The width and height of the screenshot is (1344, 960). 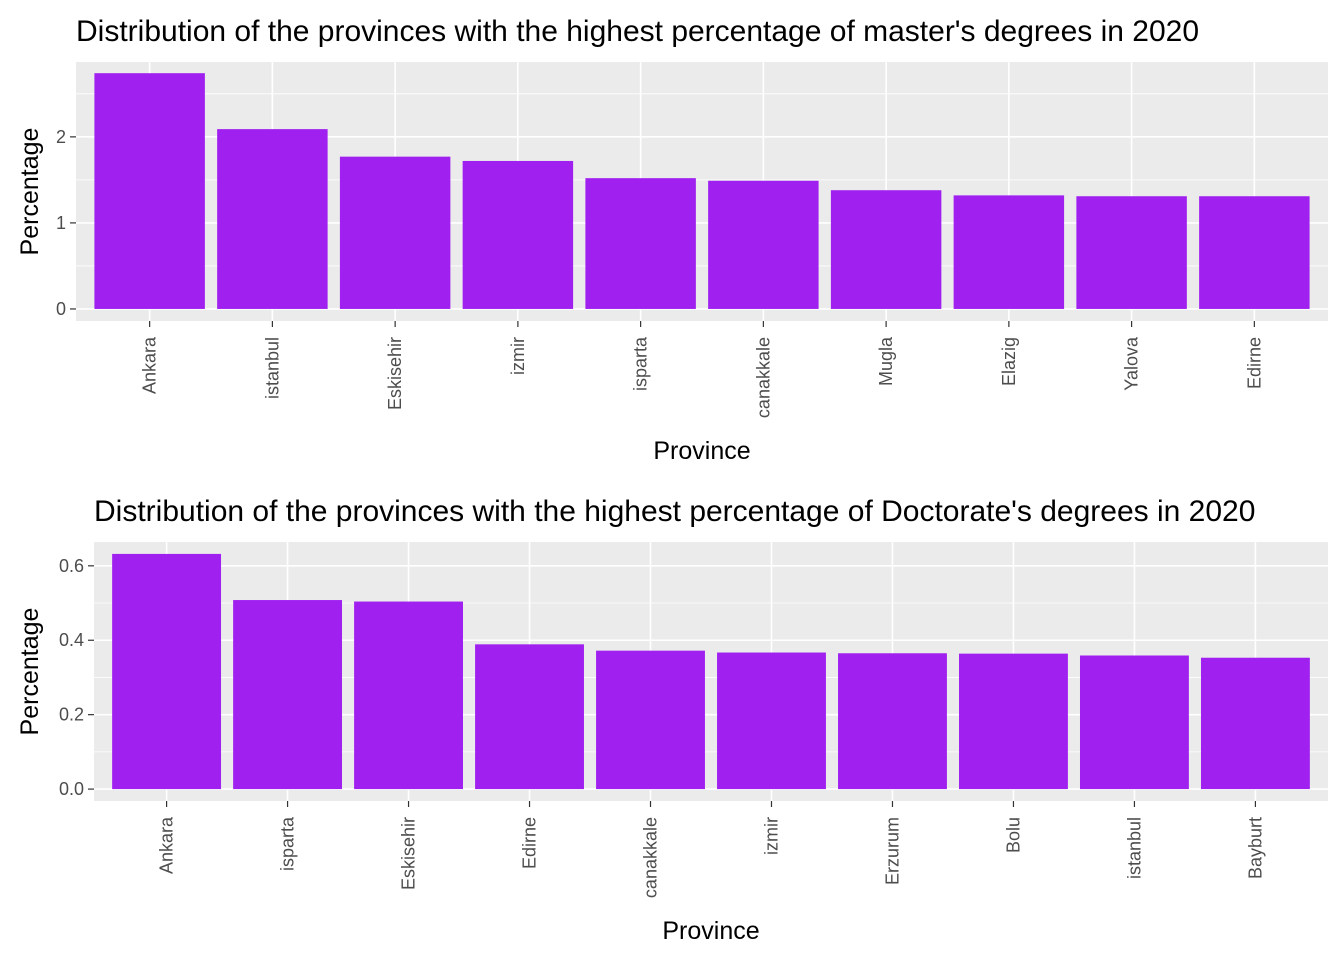 What do you see at coordinates (71, 566) in the screenshot?
I see `y-tick-label: 0.6` at bounding box center [71, 566].